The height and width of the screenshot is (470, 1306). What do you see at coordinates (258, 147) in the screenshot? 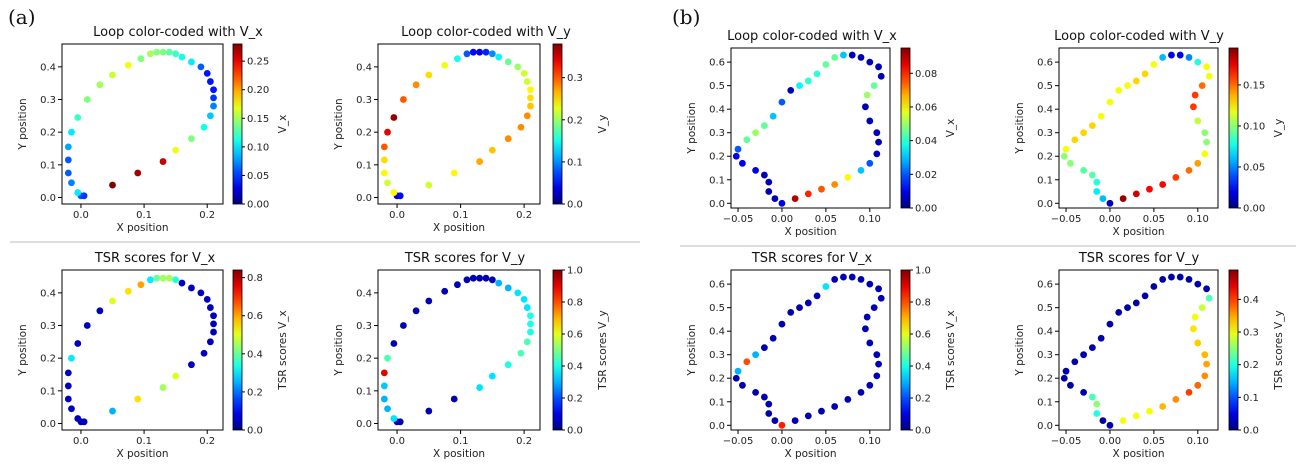
I see `colorbar-tick-label: 0.10` at bounding box center [258, 147].